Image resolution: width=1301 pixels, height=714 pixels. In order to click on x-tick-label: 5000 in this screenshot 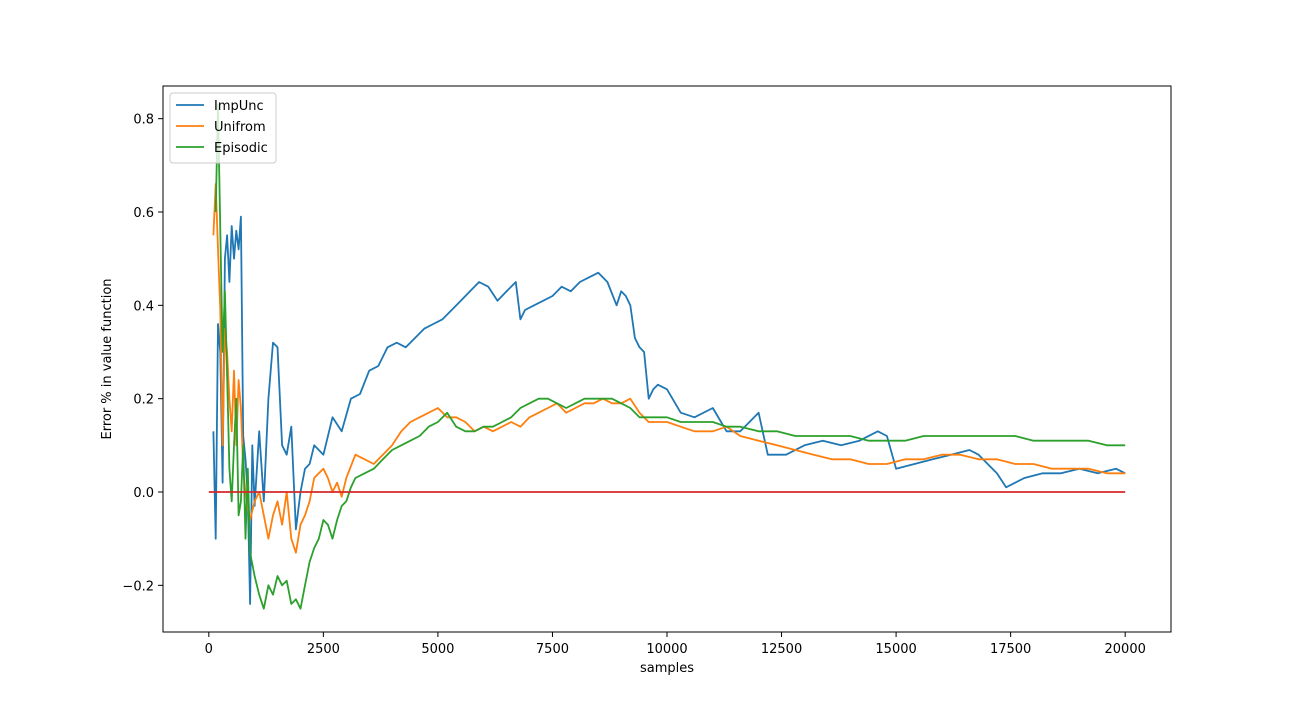, I will do `click(437, 649)`.